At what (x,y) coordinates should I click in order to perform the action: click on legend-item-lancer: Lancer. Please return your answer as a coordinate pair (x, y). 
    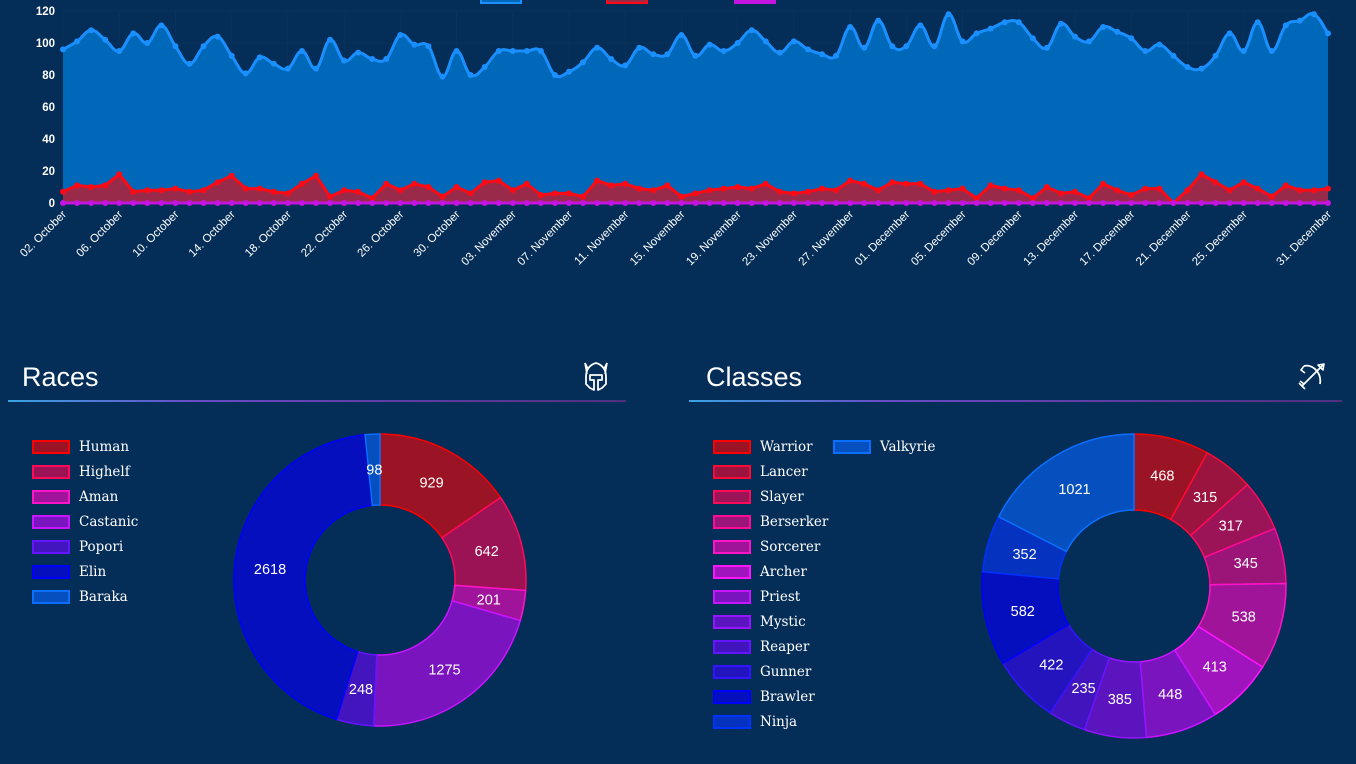
    Looking at the image, I should click on (760, 472).